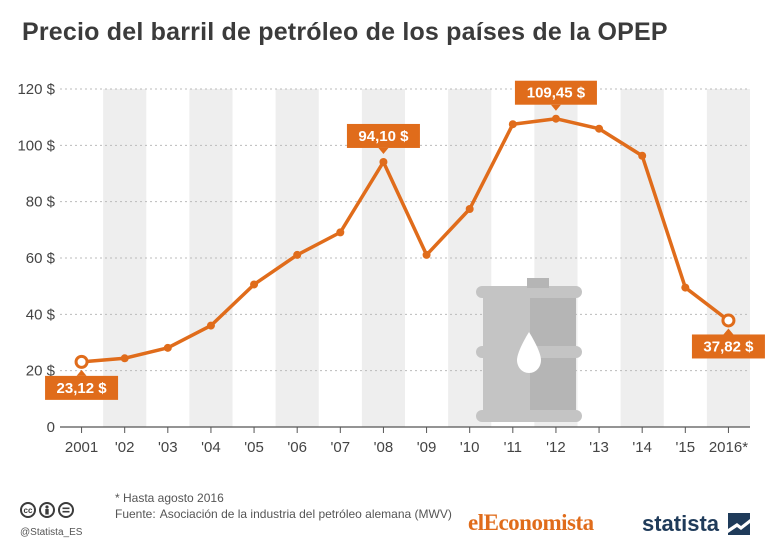  I want to click on x-tick-label: '03, so click(168, 447).